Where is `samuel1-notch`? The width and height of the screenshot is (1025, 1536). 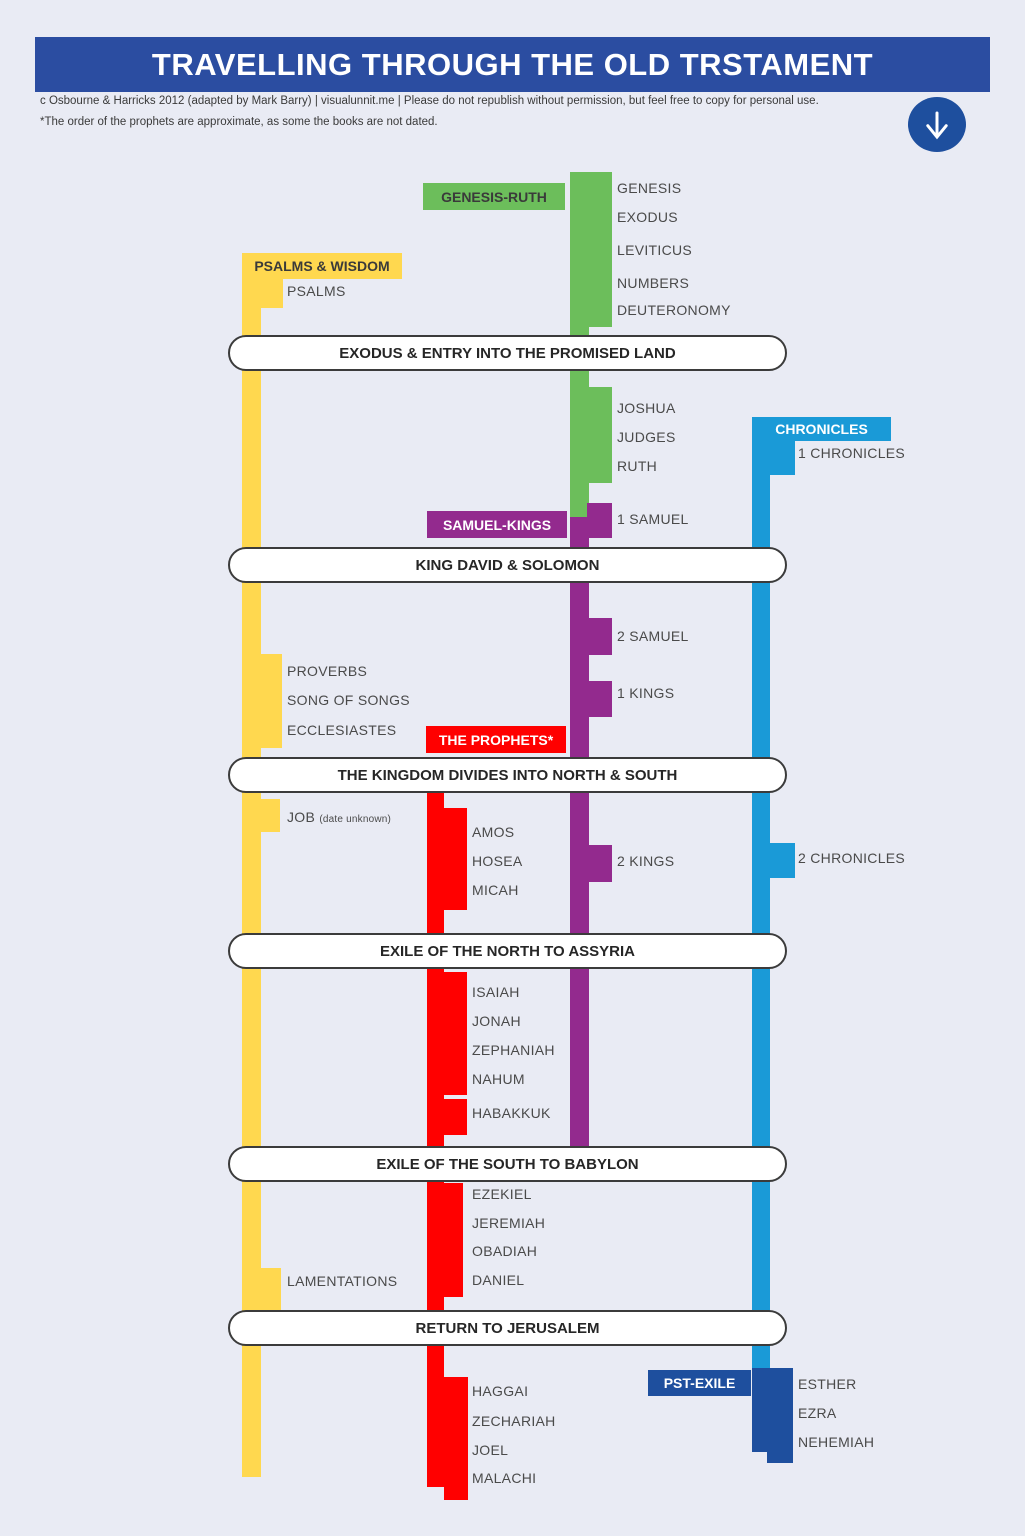
samuel1-notch is located at coordinates (599, 520).